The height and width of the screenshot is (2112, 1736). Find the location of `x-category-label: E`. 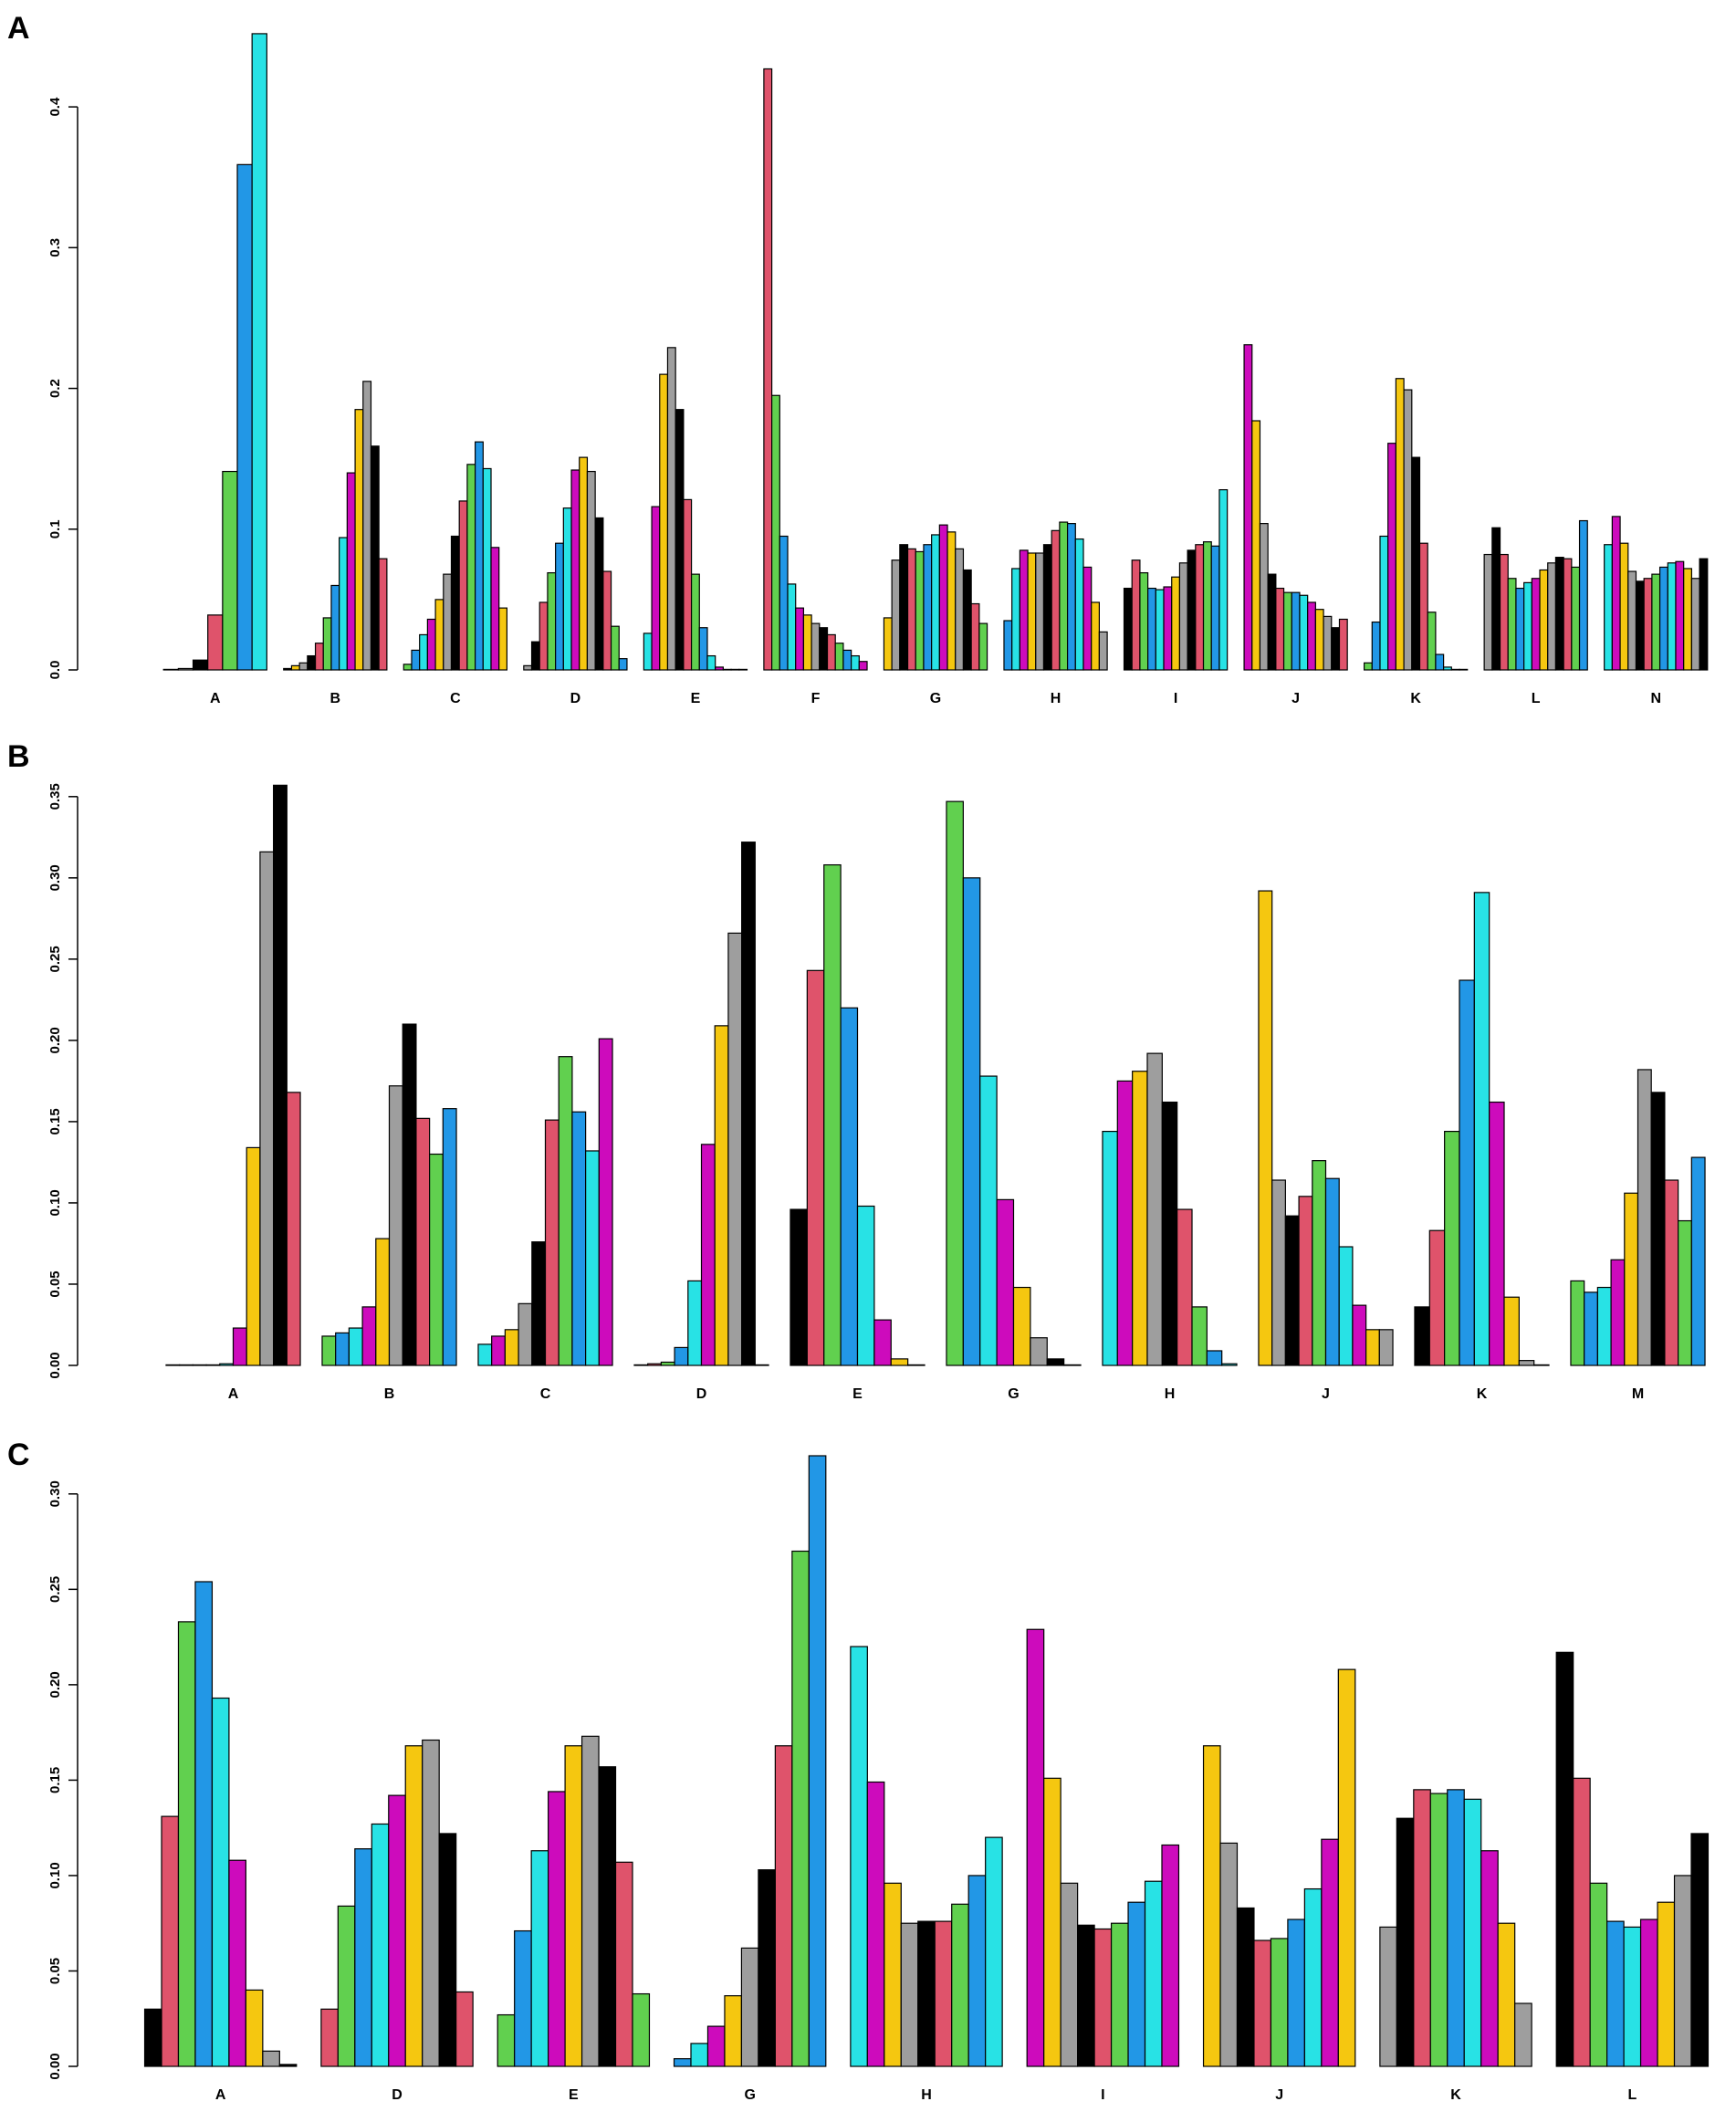

x-category-label: E is located at coordinates (857, 1394).